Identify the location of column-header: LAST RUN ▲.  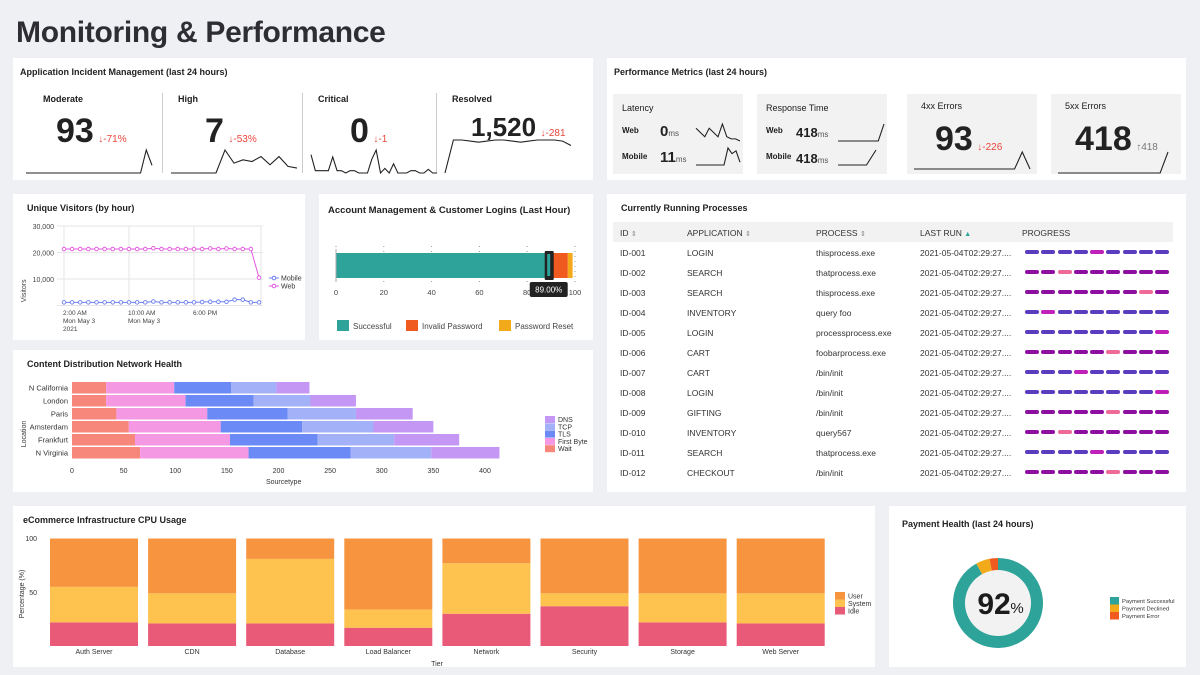
(946, 233).